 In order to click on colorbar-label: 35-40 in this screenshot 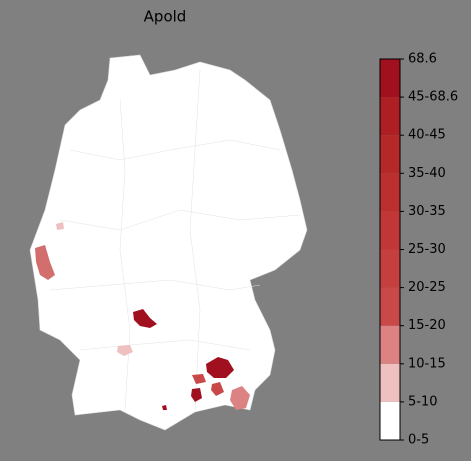, I will do `click(427, 173)`.